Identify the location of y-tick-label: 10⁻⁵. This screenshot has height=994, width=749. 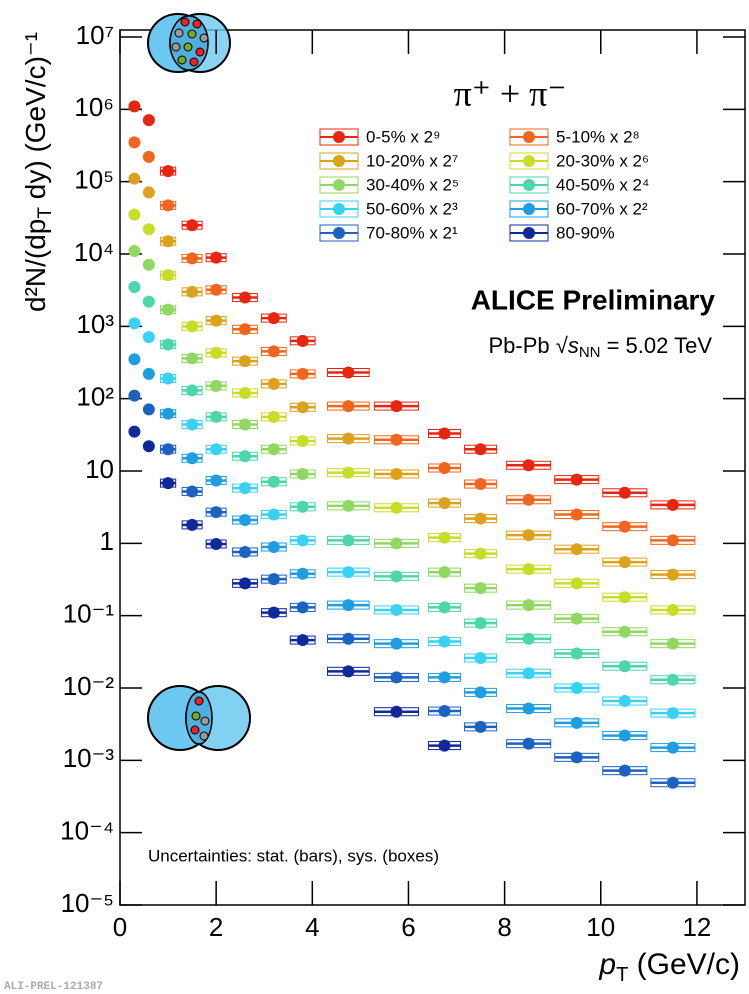
(87, 903).